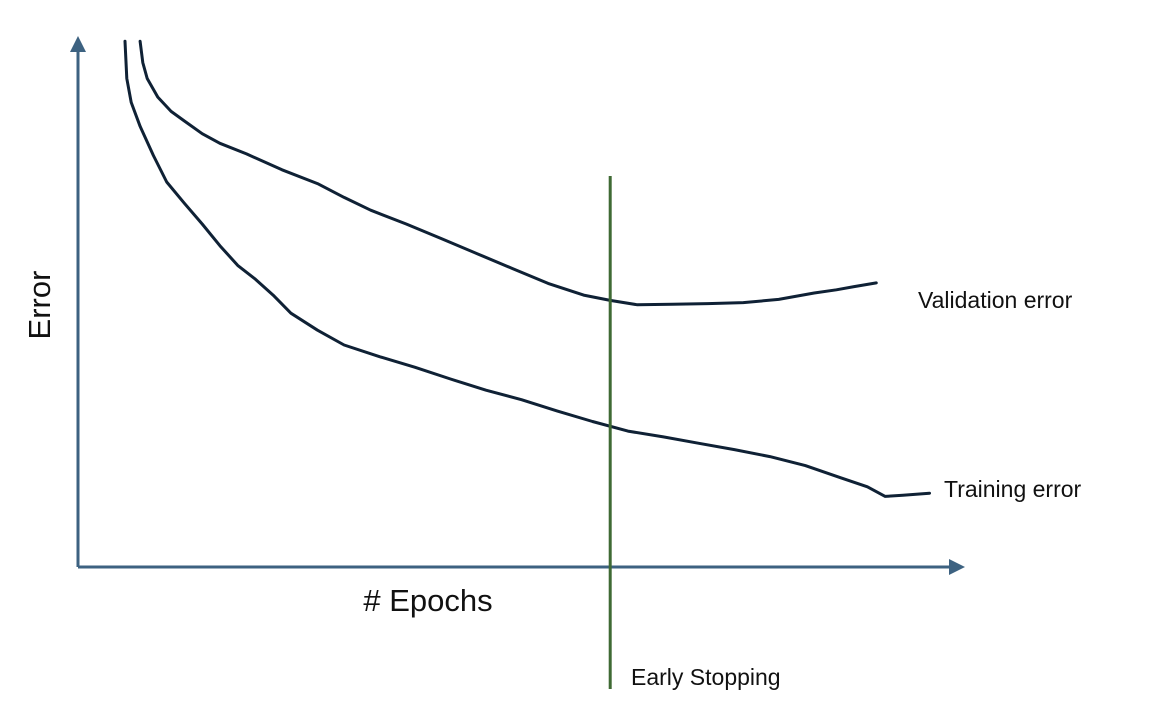 This screenshot has height=720, width=1162. Describe the element at coordinates (1013, 489) in the screenshot. I see `training-error-label: Training error` at that location.